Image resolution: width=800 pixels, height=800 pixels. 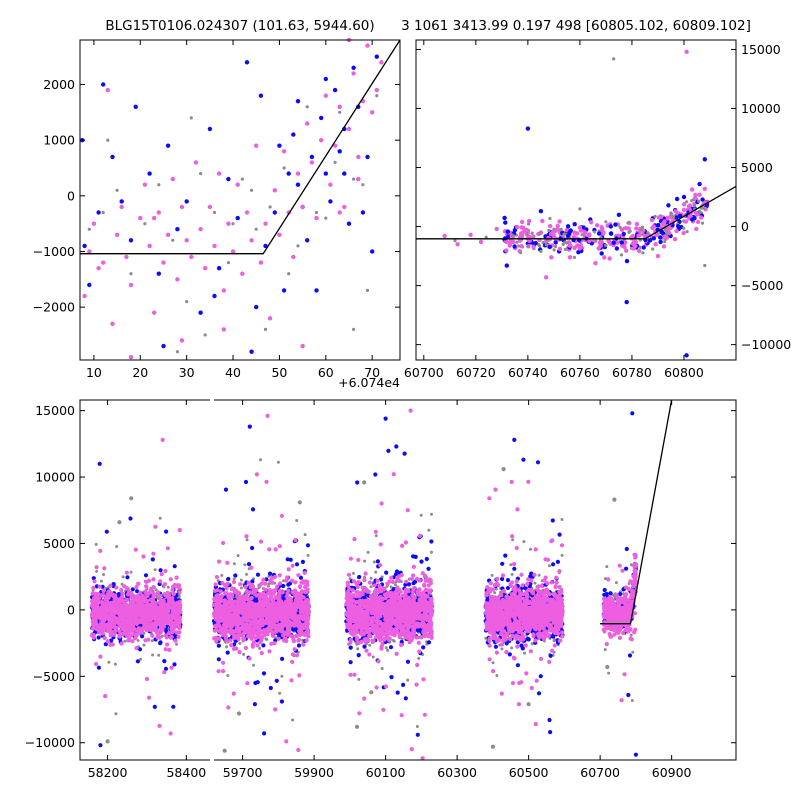 What do you see at coordinates (240, 147) in the screenshot?
I see `model-line-tl` at bounding box center [240, 147].